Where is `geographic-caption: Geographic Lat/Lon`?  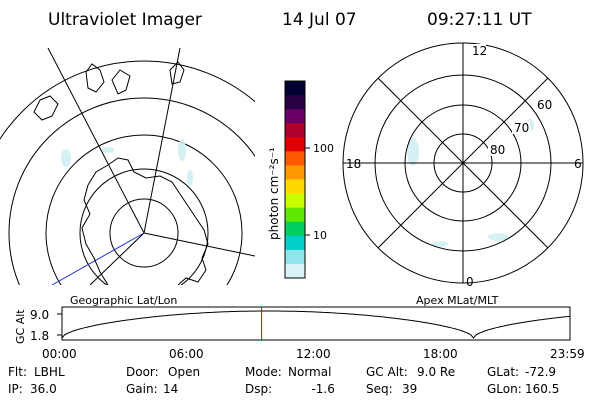
geographic-caption: Geographic Lat/Lon is located at coordinates (123, 300).